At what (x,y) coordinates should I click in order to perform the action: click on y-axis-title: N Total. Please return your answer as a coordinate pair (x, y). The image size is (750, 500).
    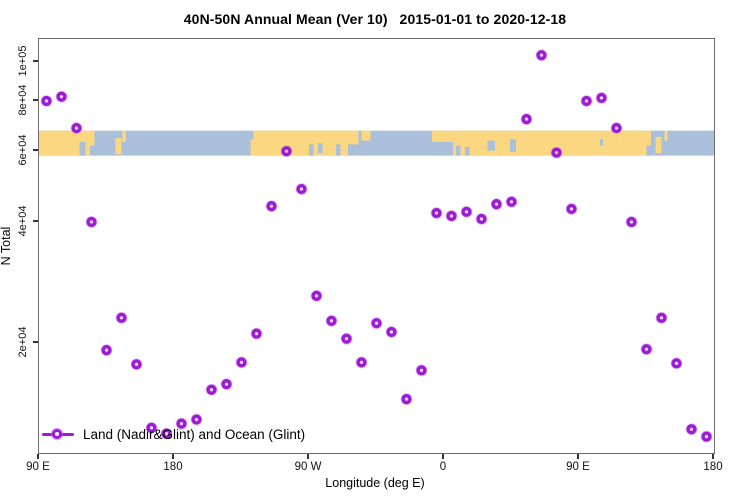
    Looking at the image, I should click on (6, 246).